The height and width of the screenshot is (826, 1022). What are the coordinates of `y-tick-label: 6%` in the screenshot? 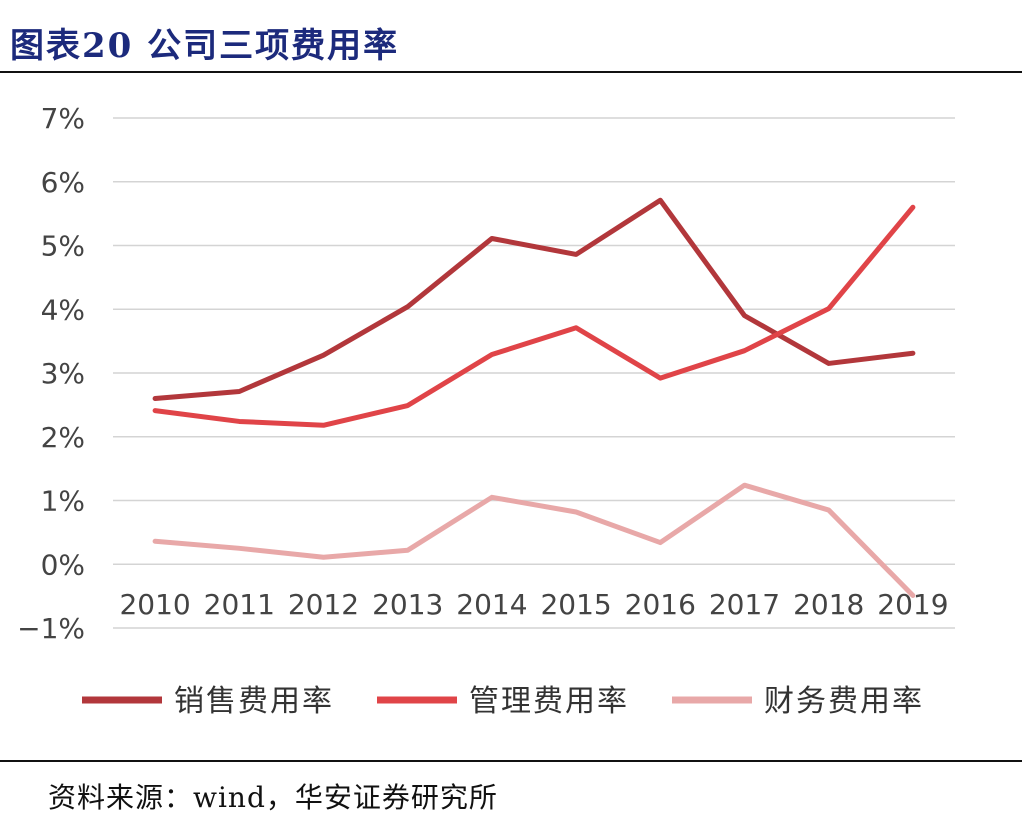 It's located at (63, 182).